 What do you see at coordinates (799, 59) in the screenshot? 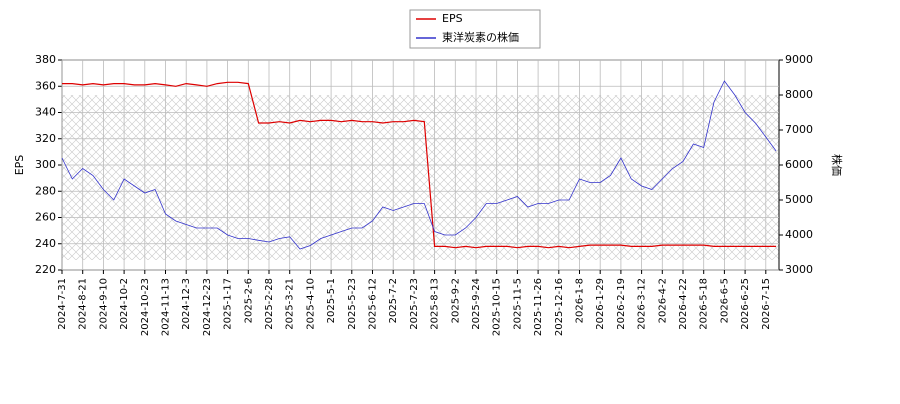
I see `y2-tick-label: 9000` at bounding box center [799, 59].